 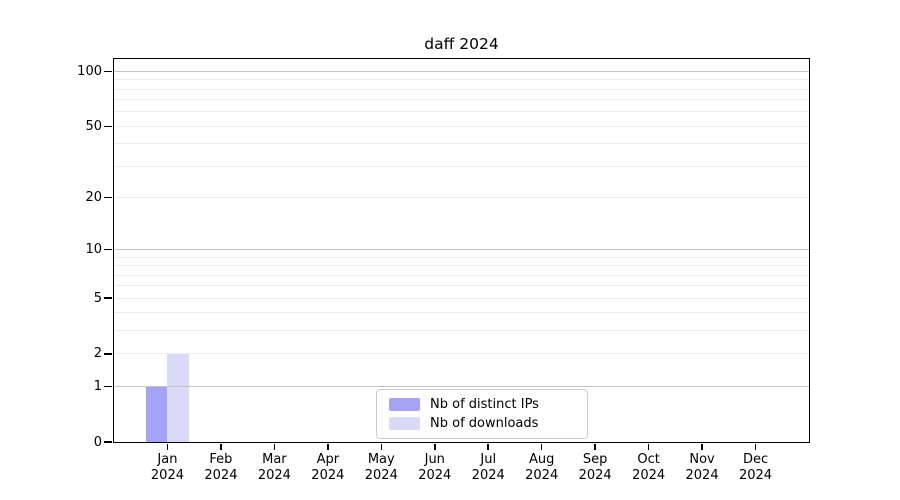 What do you see at coordinates (649, 467) in the screenshot?
I see `x-tick-label: Oct 2024` at bounding box center [649, 467].